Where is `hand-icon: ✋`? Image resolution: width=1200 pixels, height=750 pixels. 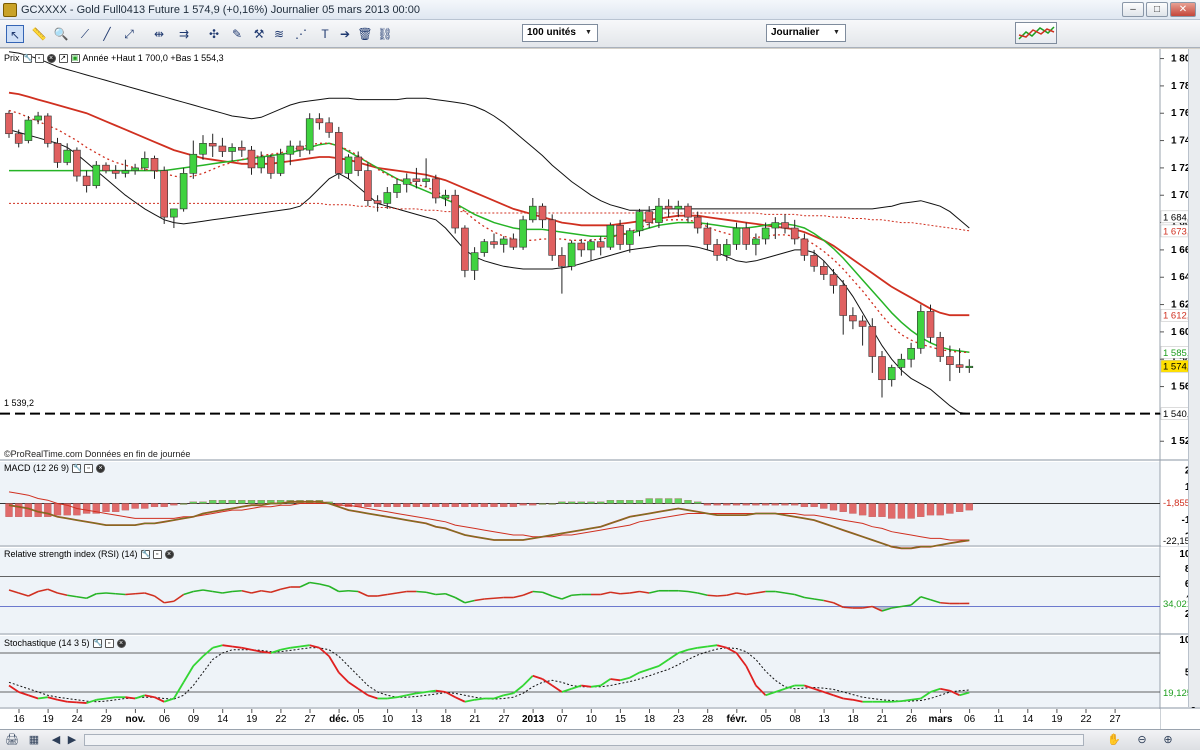 hand-icon: ✋ is located at coordinates (1114, 740).